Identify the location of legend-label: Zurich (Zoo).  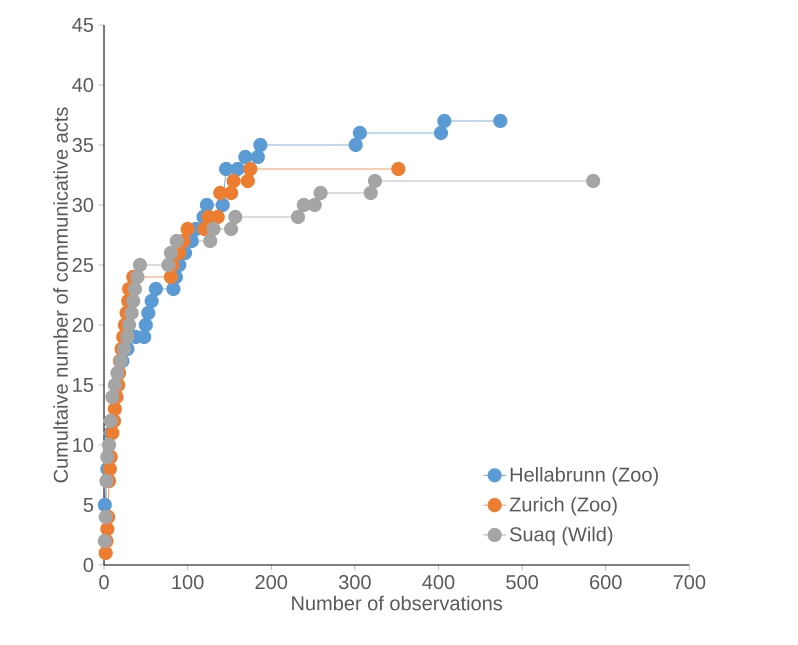
(563, 506).